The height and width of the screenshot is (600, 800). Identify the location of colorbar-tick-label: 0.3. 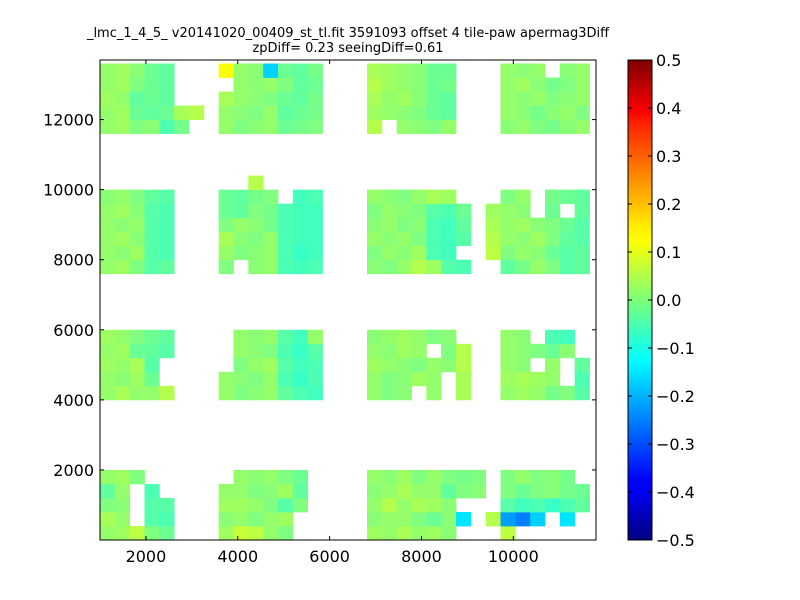
(668, 156).